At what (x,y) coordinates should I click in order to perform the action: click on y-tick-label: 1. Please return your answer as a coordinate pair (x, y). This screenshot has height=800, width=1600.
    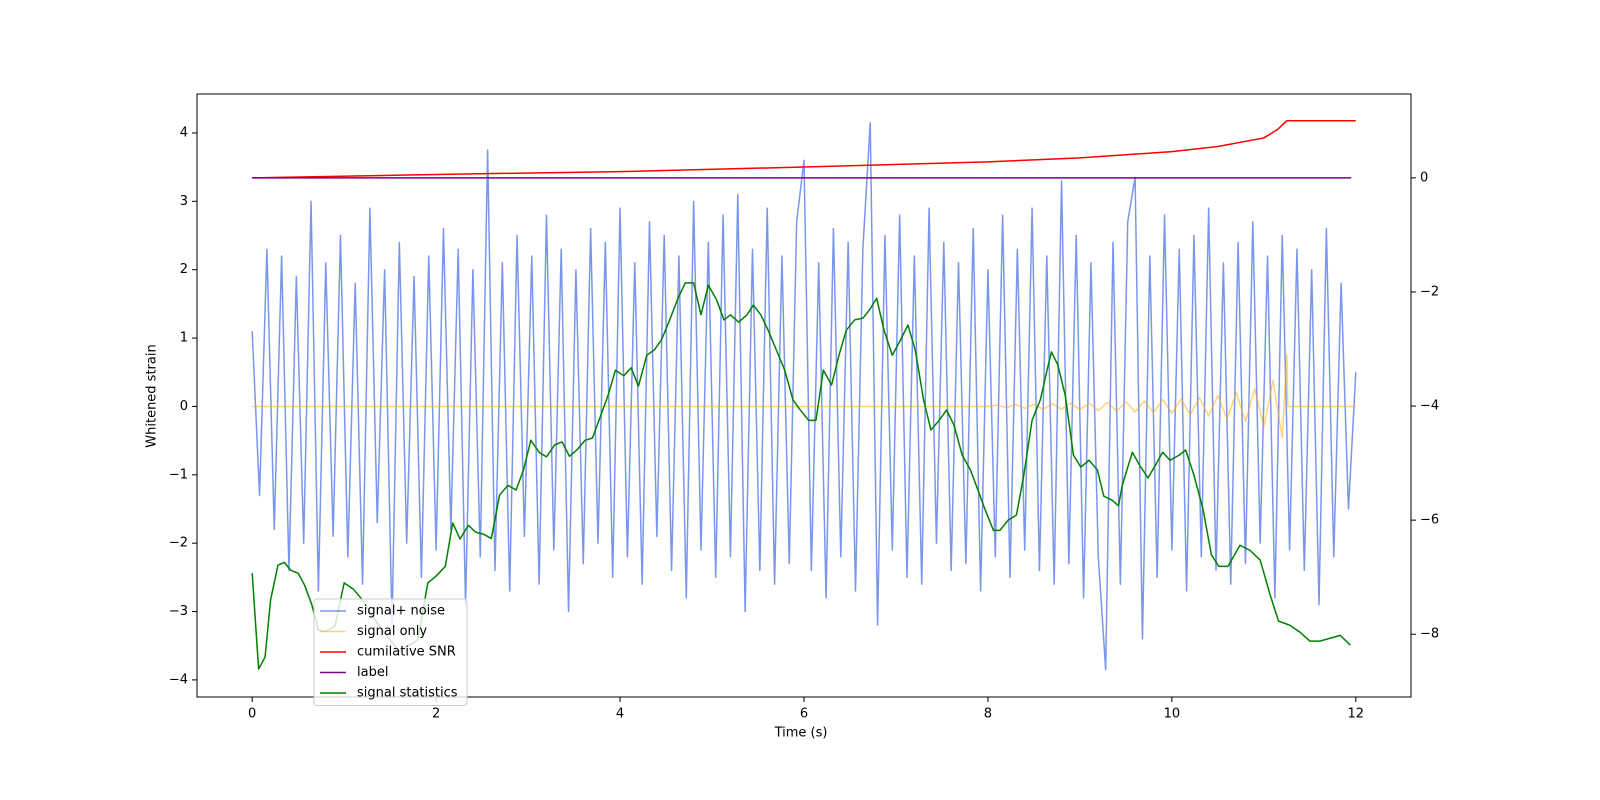
    Looking at the image, I should click on (184, 338).